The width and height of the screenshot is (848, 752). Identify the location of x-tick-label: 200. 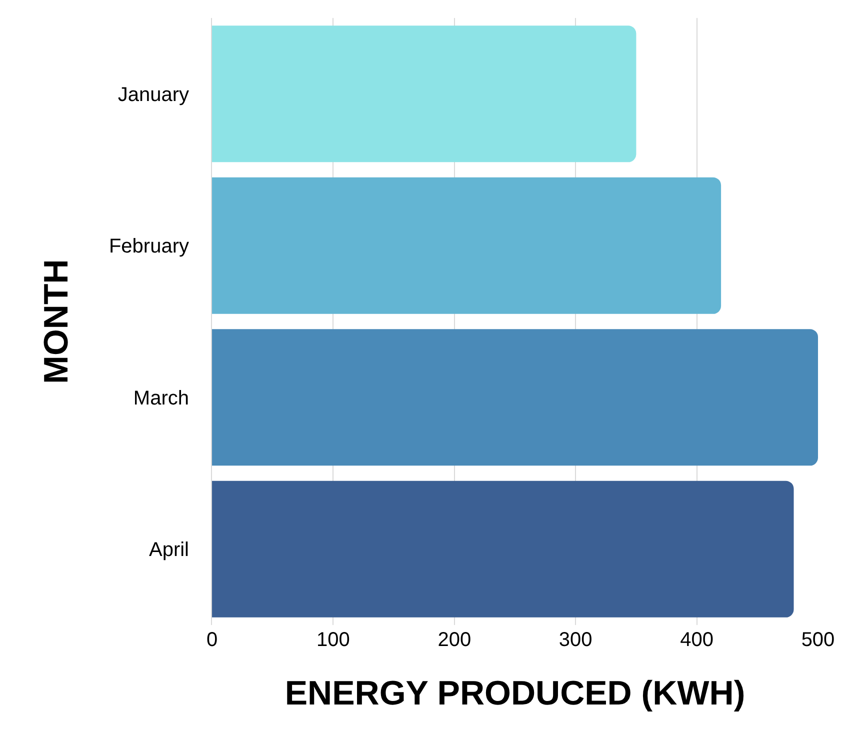
(455, 640).